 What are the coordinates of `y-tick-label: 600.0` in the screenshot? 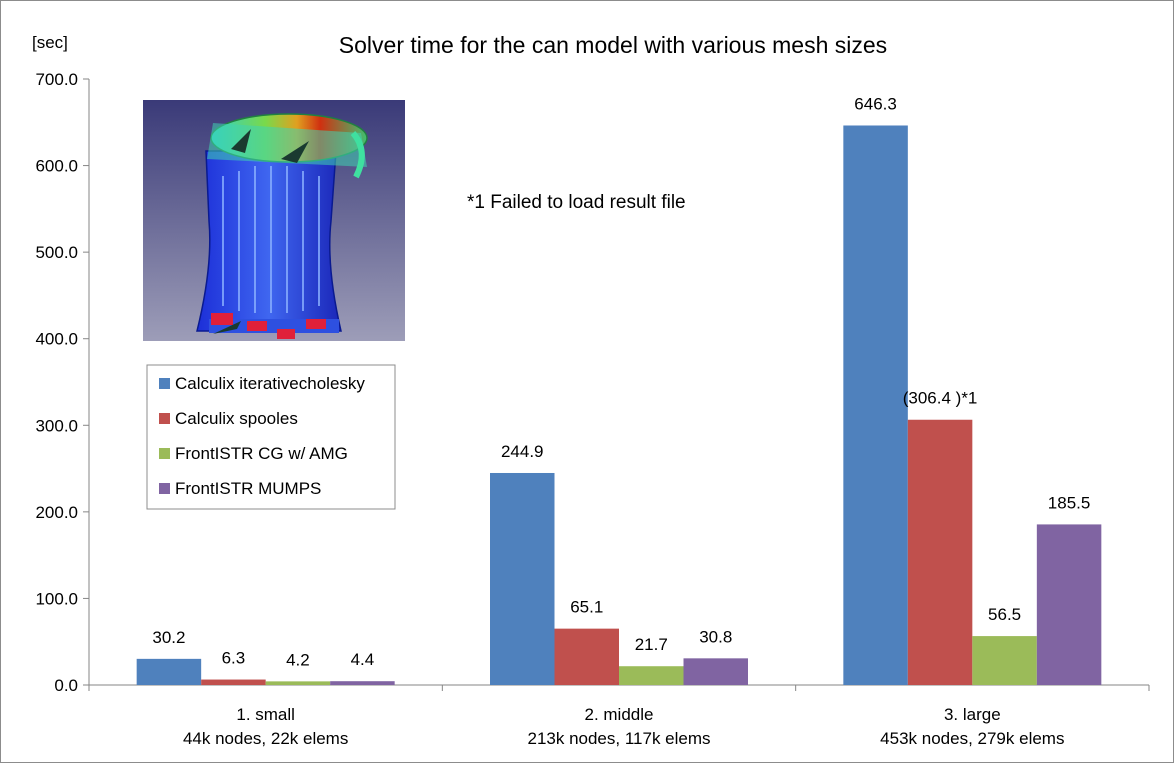 It's located at (56, 166).